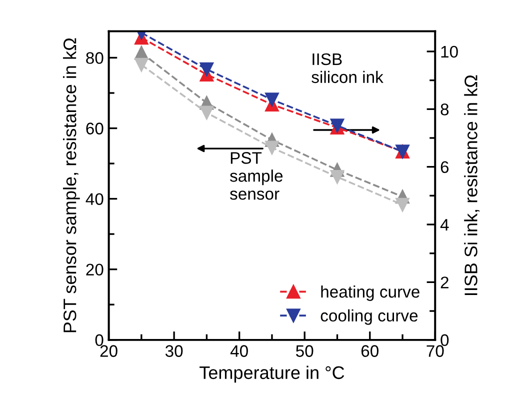 The image size is (506, 417). I want to click on y2-tick-label: 8, so click(444, 110).